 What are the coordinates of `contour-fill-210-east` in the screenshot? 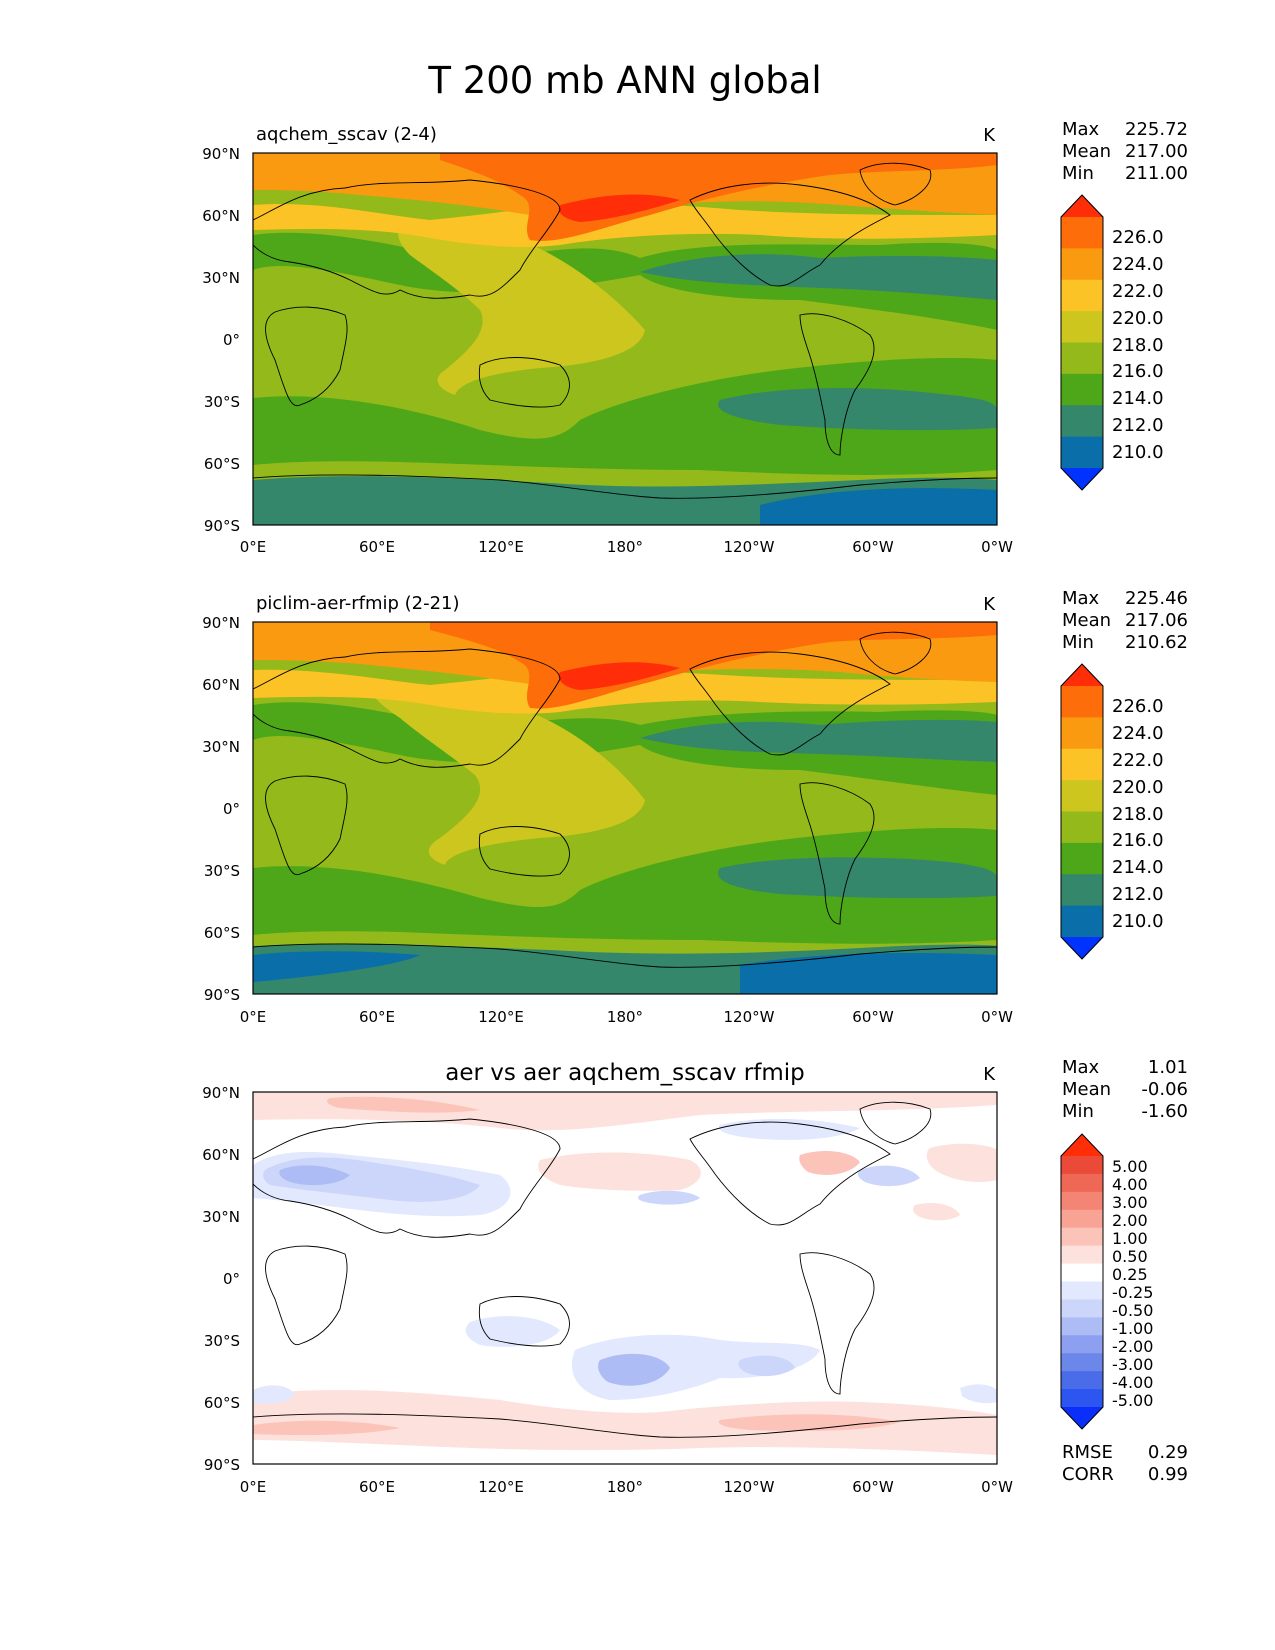 It's located at (868, 973).